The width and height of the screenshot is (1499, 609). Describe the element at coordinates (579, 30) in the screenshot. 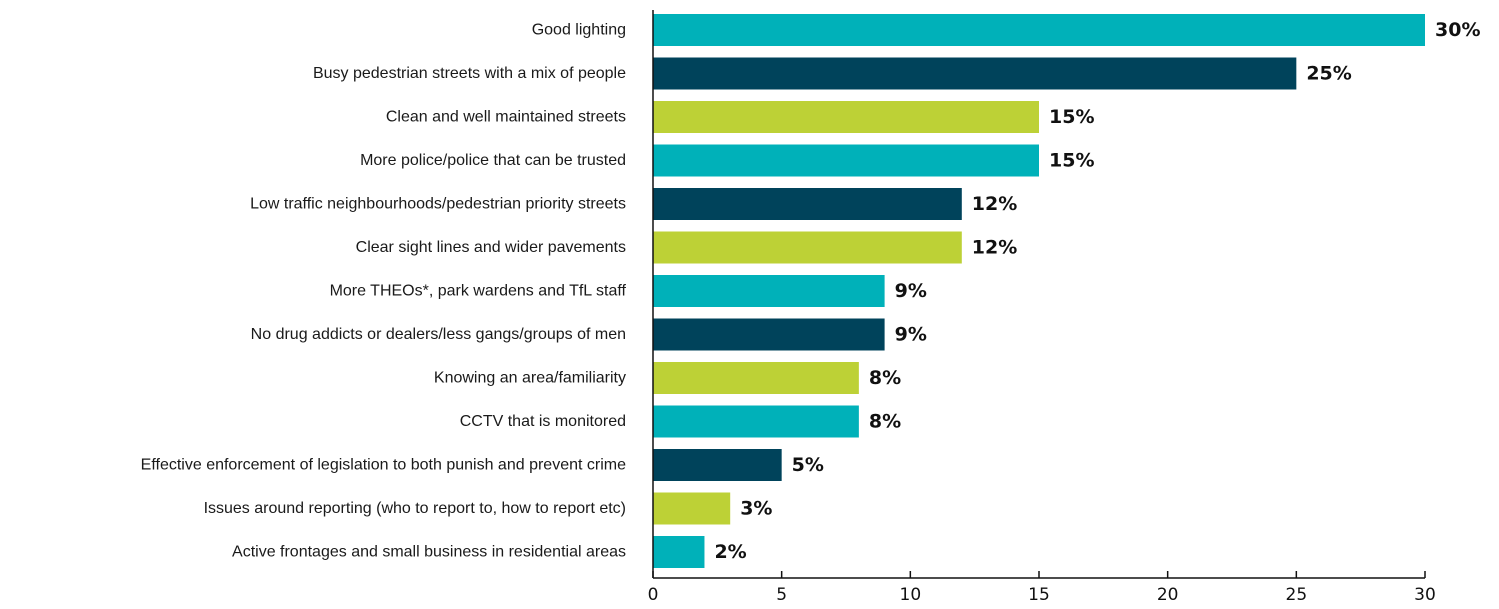

I see `category-label: Good lighting` at that location.